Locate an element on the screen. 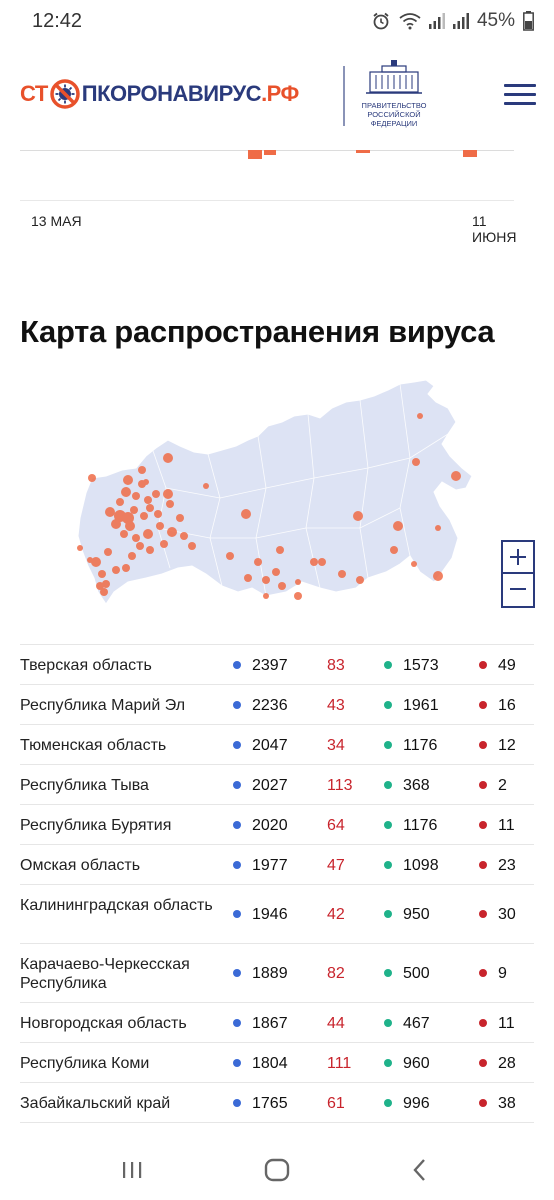 This screenshot has width=554, height=1200. table-row: Республика Марий Эл 2236 43 1961 16 is located at coordinates (277, 705).